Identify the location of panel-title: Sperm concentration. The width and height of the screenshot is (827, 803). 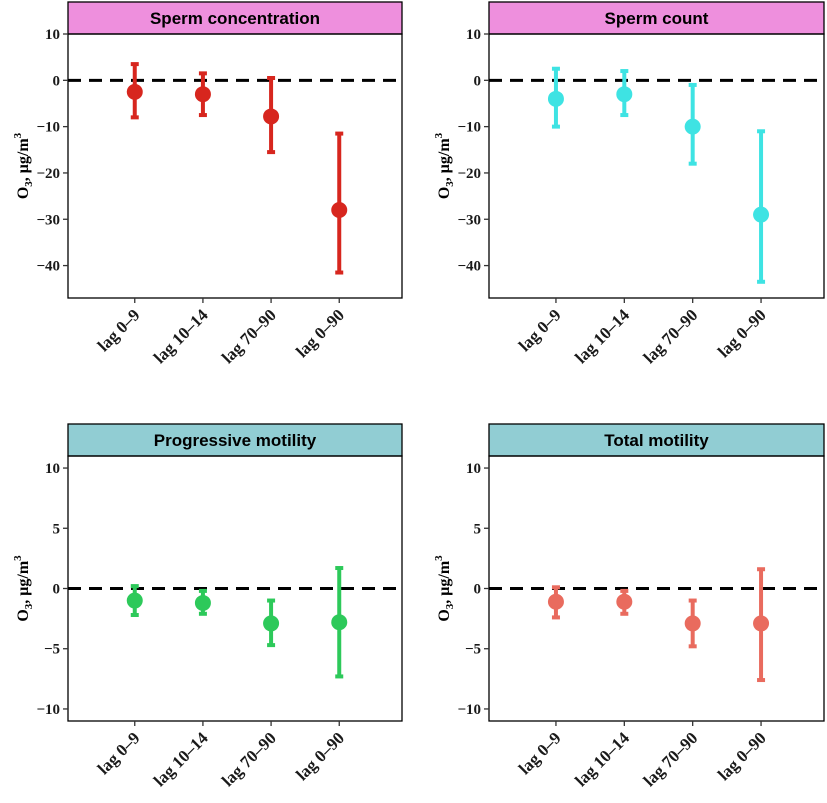
(235, 18).